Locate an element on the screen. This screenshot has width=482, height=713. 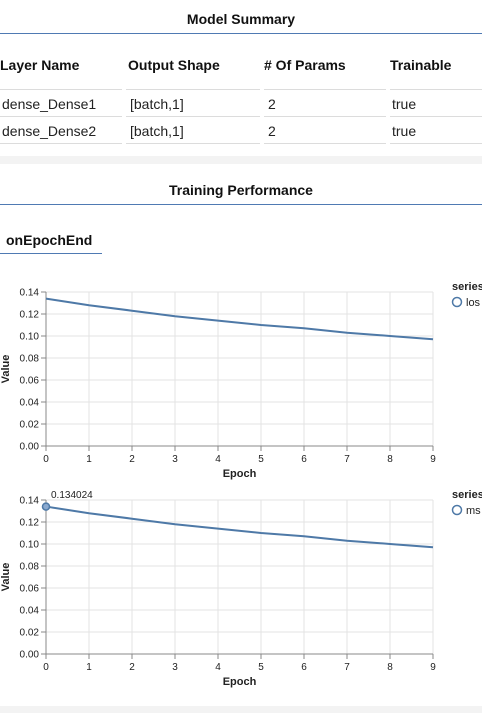
training-performance-title: Training Performance is located at coordinates (241, 190).